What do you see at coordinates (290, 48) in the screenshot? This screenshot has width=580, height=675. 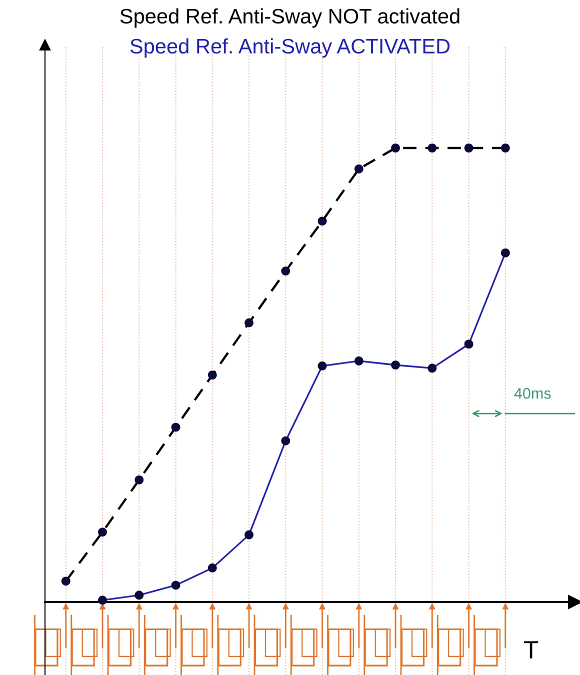 I see `text: Speed Ref. Anti-Sway ACTIVATED` at bounding box center [290, 48].